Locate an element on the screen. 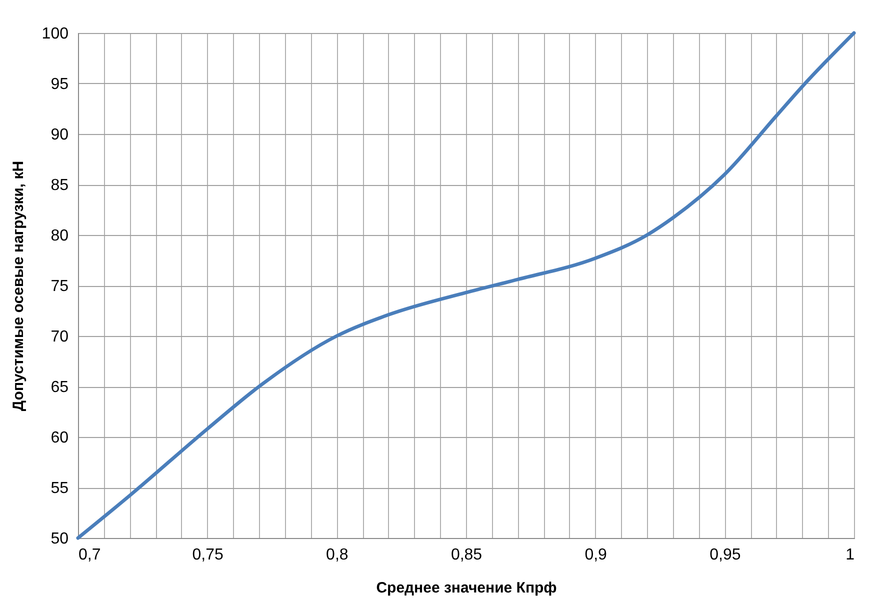 The width and height of the screenshot is (876, 610). y-tick-label: 70 is located at coordinates (59, 337).